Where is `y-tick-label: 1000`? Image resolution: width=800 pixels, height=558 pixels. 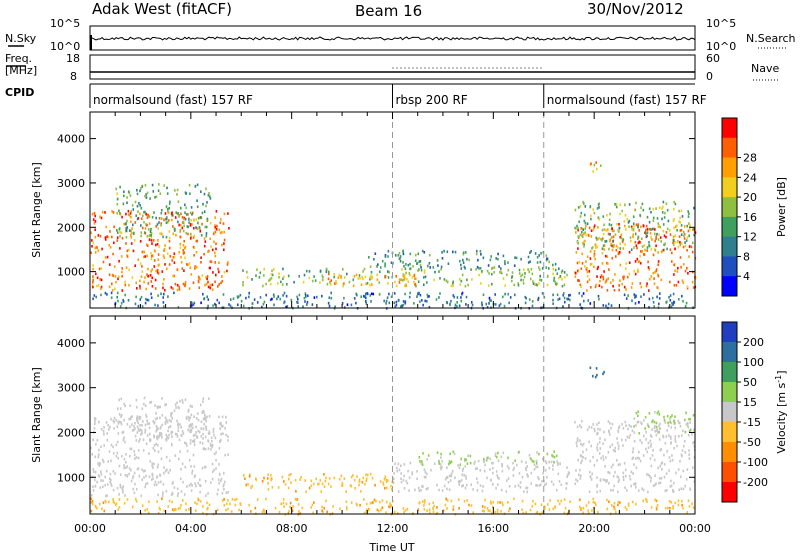 y-tick-label: 1000 is located at coordinates (71, 477).